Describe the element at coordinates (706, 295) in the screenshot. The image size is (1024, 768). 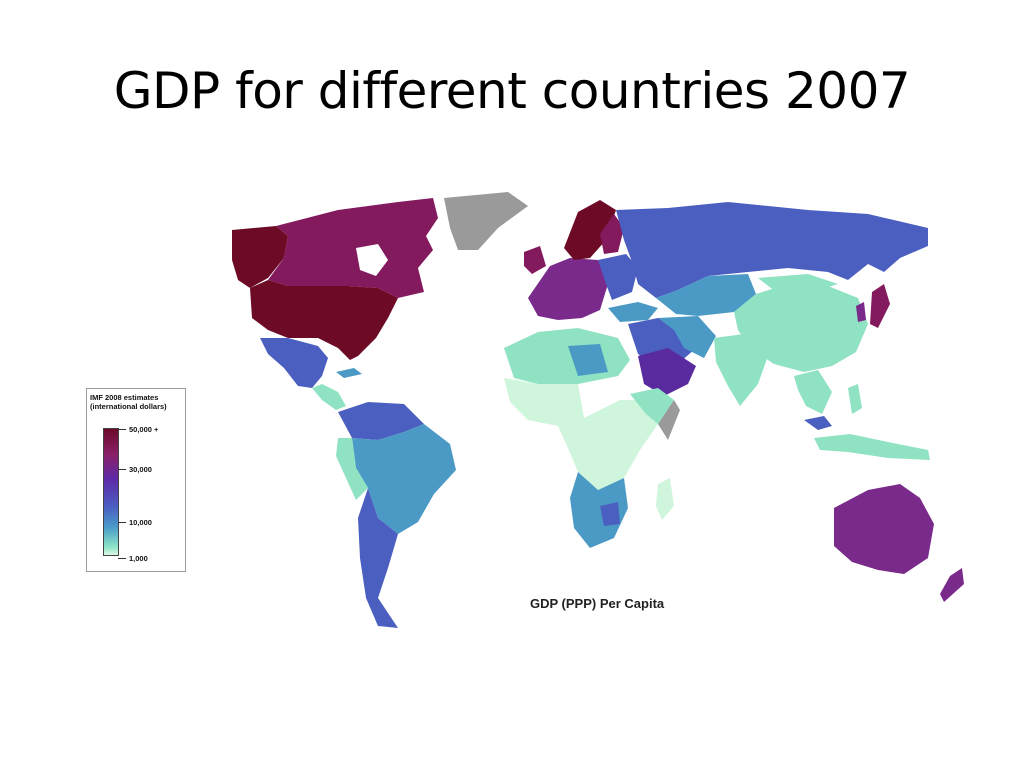
I see `central-asia-region` at that location.